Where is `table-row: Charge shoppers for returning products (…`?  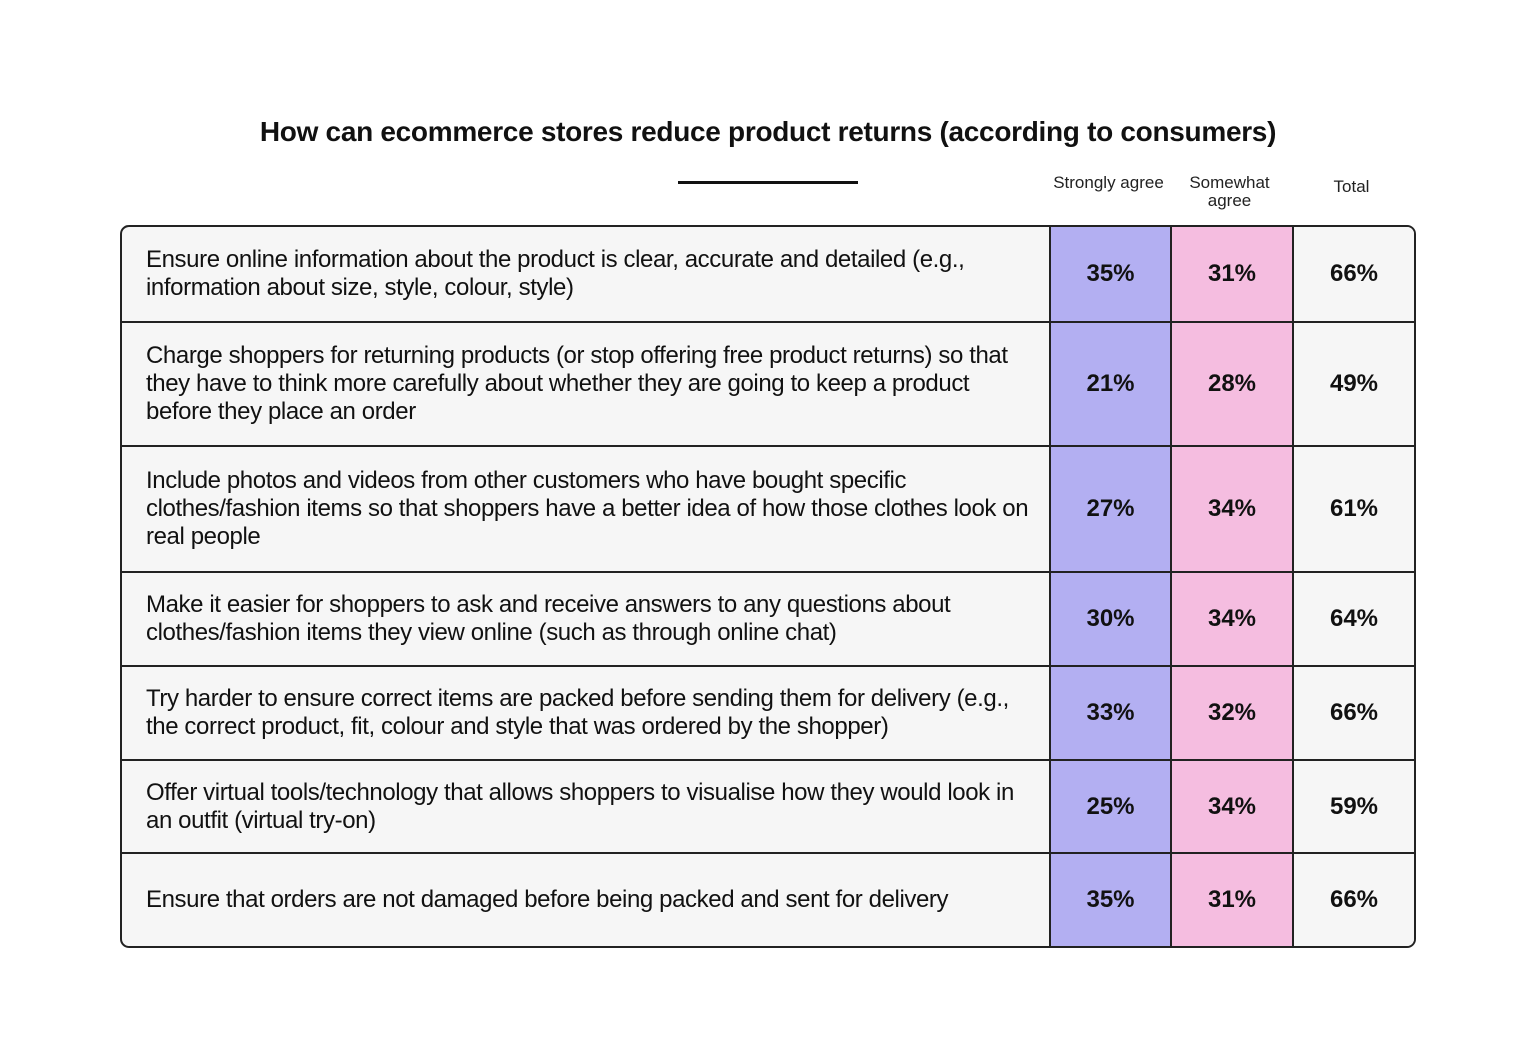
table-row: Charge shoppers for returning products (… is located at coordinates (768, 383).